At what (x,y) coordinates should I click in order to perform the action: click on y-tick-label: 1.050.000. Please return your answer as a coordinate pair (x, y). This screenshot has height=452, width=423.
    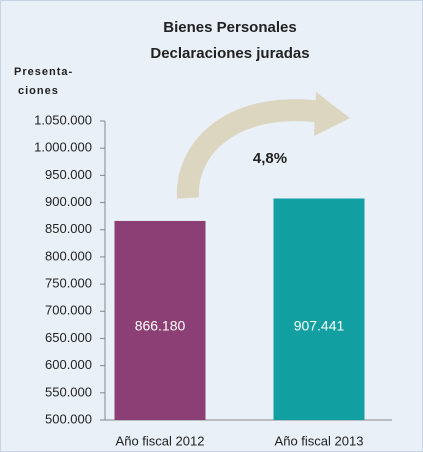
    Looking at the image, I should click on (63, 119).